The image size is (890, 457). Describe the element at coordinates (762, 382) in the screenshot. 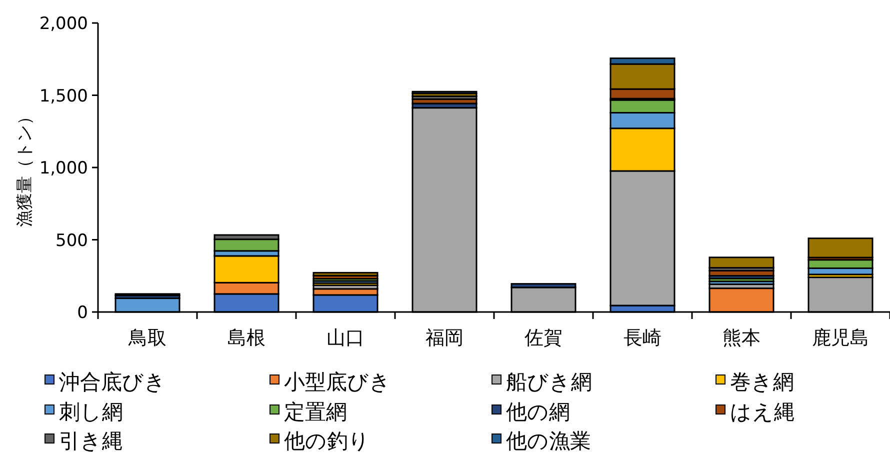

I see `legend-label: 巻き網` at that location.